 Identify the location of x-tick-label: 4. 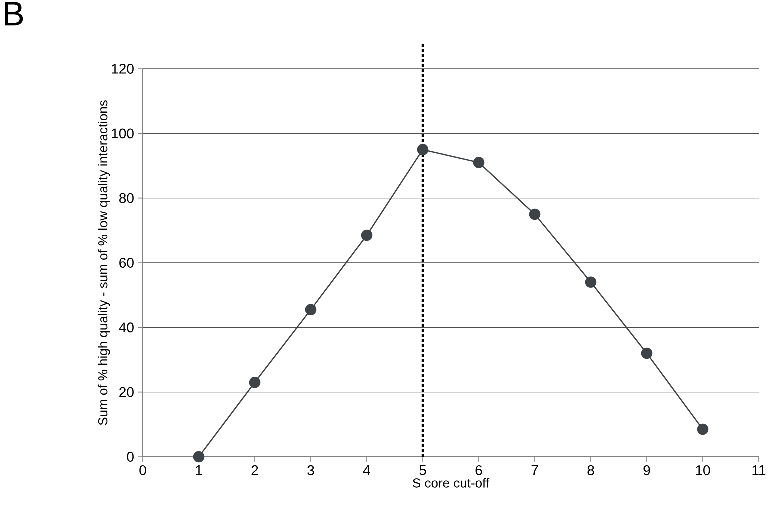
(366, 471).